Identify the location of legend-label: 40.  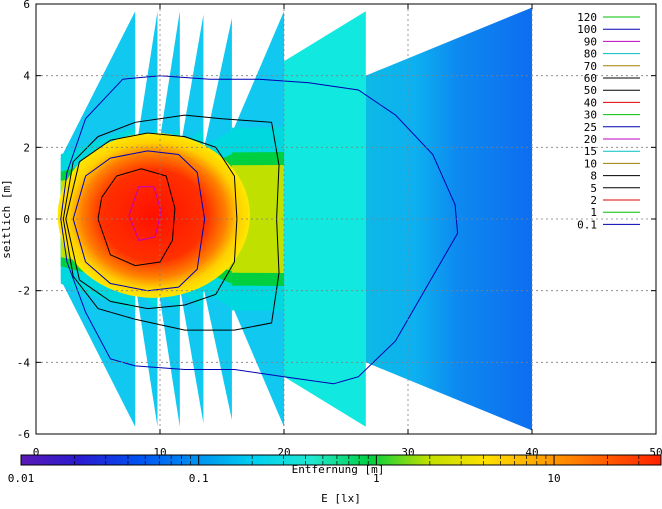
(590, 102).